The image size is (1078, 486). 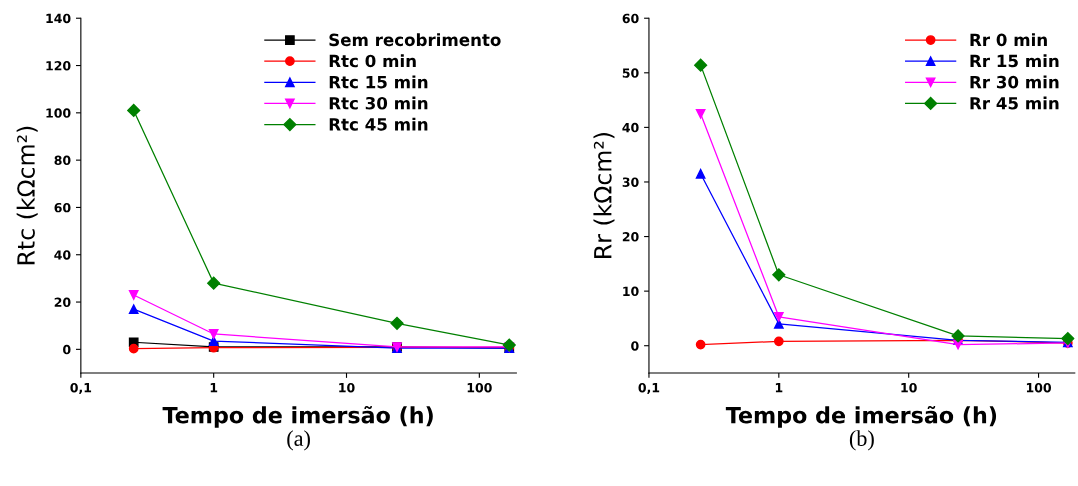 What do you see at coordinates (631, 291) in the screenshot?
I see `y-tick-label: 10` at bounding box center [631, 291].